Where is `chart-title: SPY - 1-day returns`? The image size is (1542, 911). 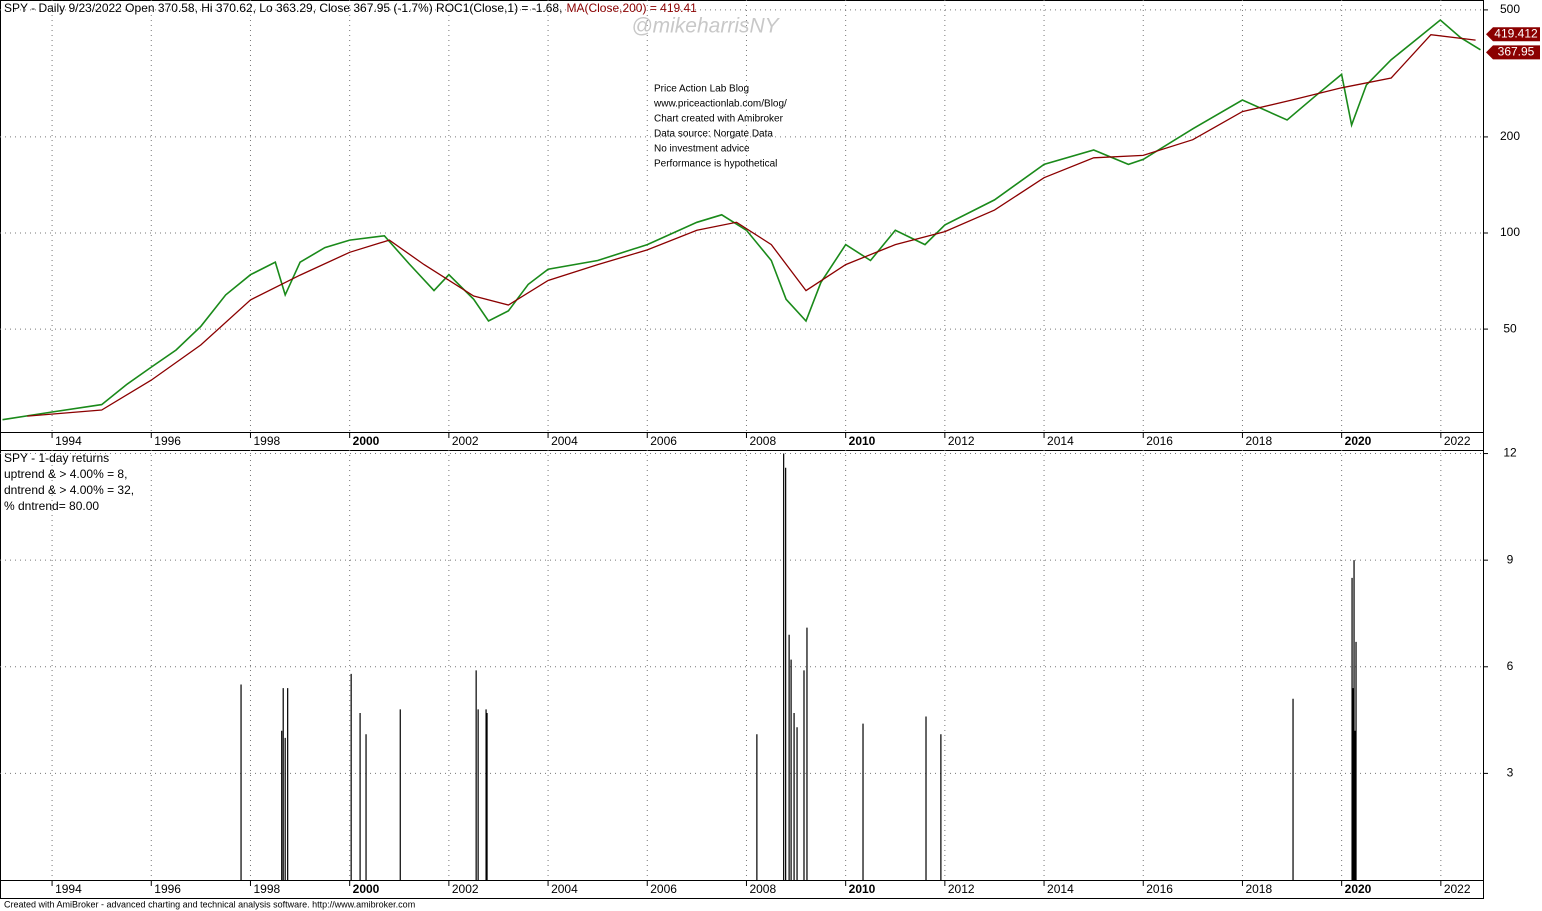 chart-title: SPY - 1-day returns is located at coordinates (56, 458).